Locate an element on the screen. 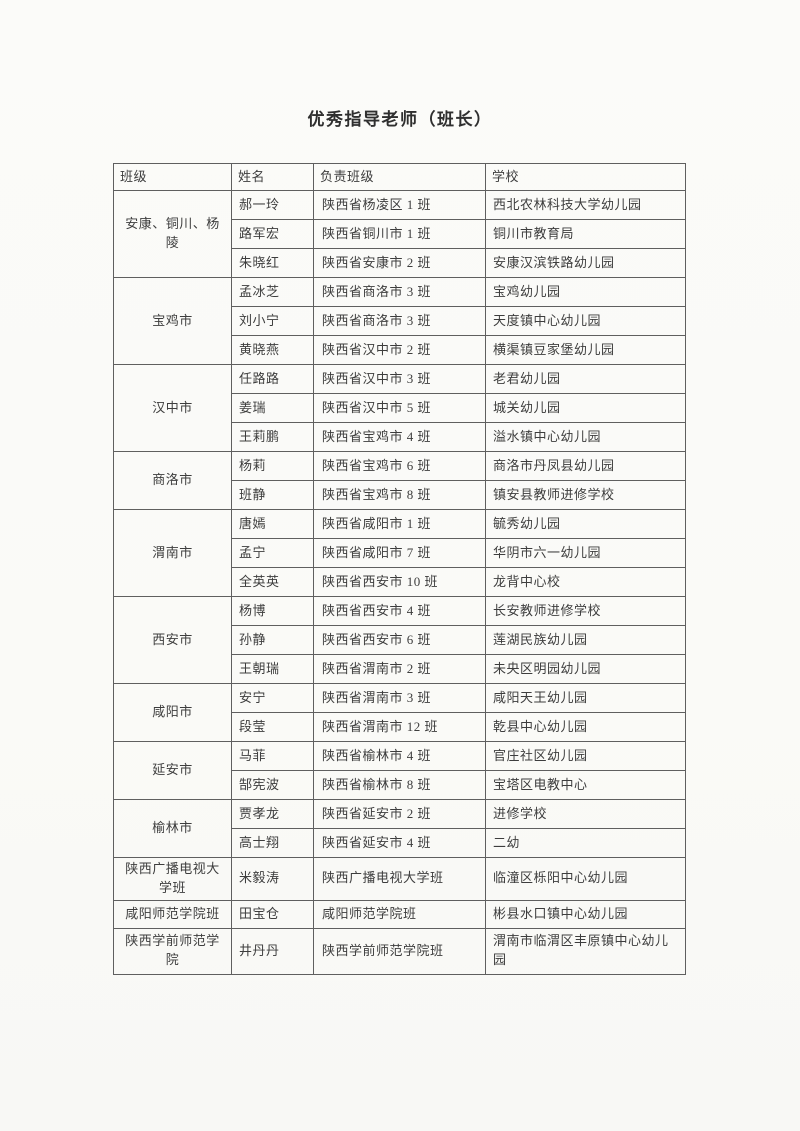 The width and height of the screenshot is (800, 1131). cell-class: 陕西省渭南市 2 班 is located at coordinates (399, 669).